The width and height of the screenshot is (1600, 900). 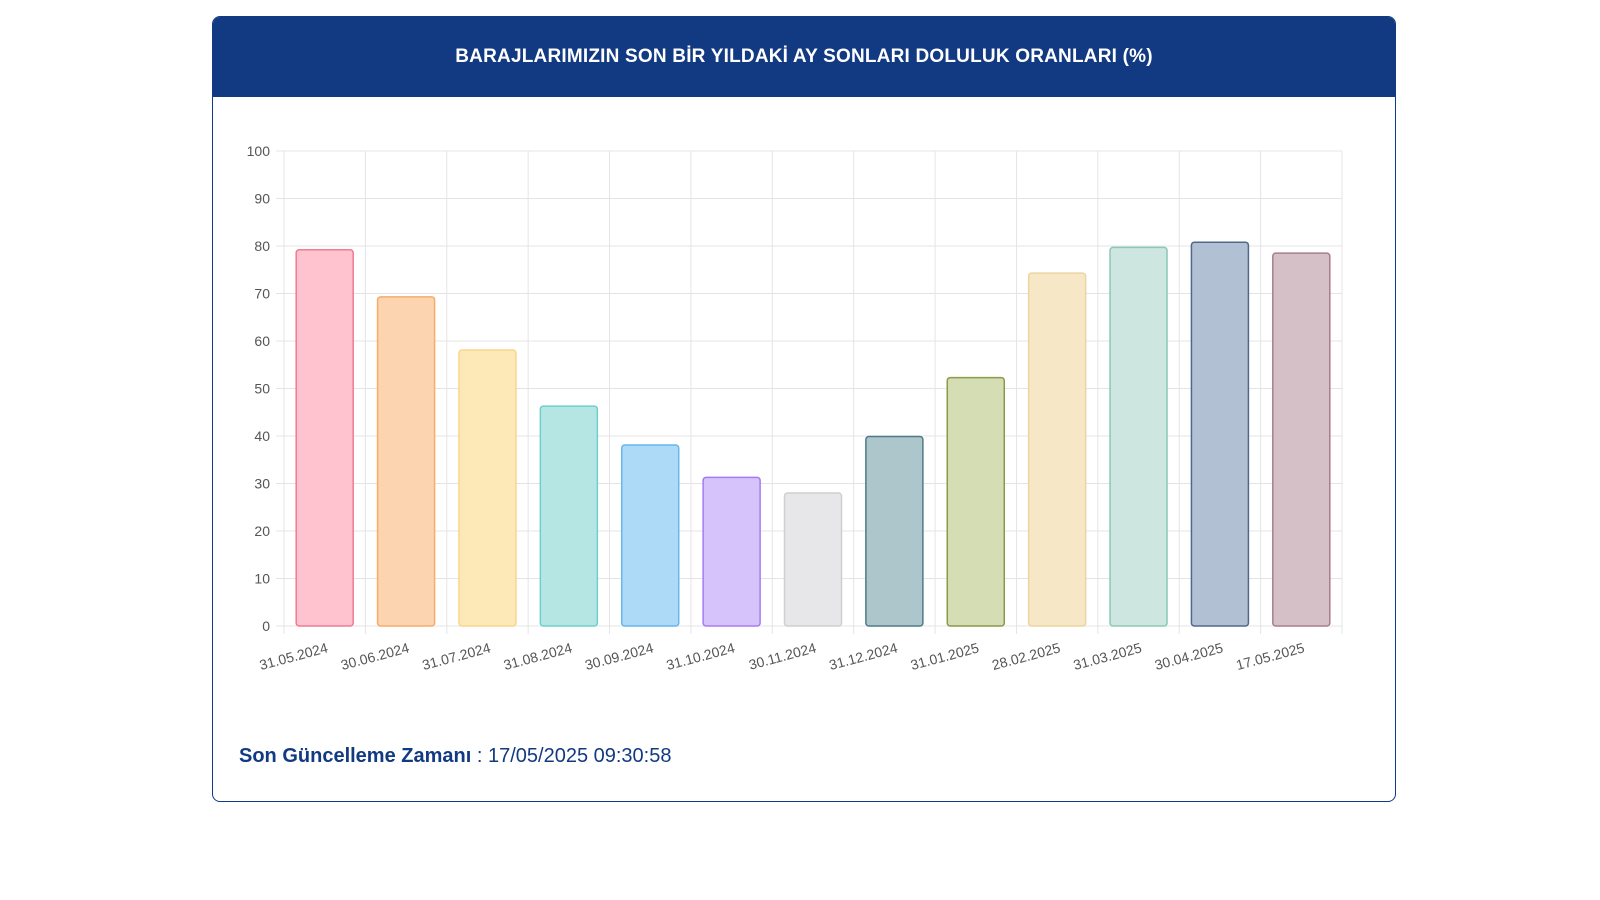 What do you see at coordinates (569, 516) in the screenshot?
I see `bar-31.08.2024` at bounding box center [569, 516].